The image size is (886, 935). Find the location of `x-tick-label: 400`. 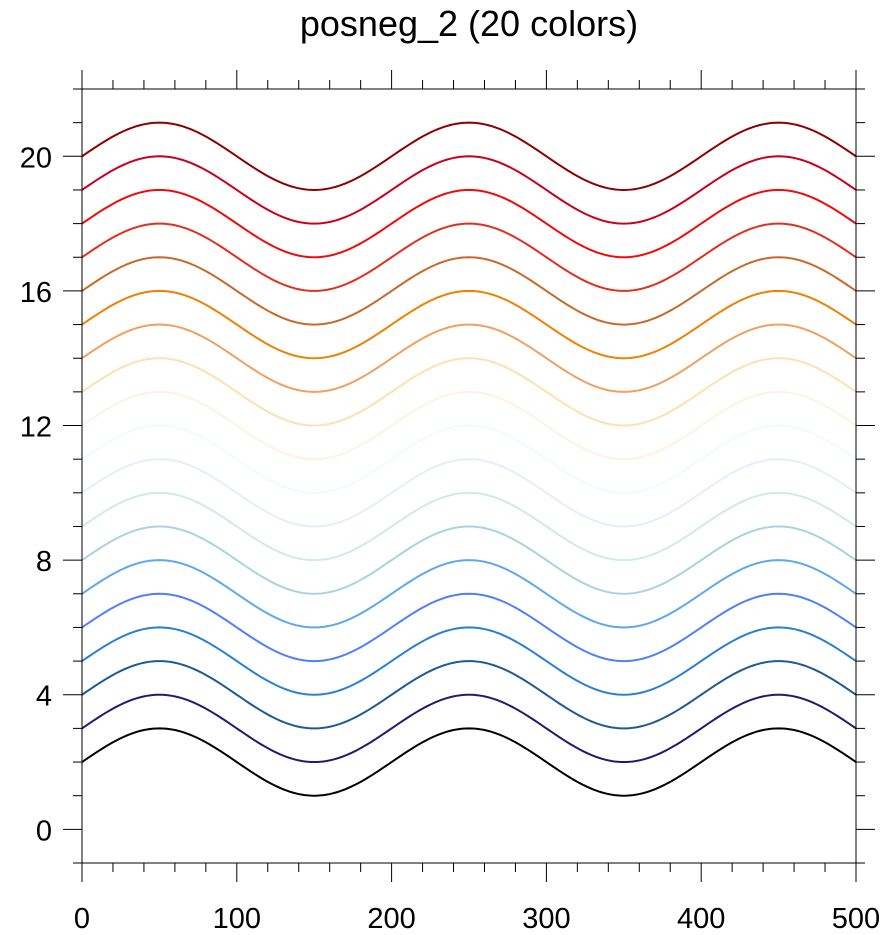

x-tick-label: 400 is located at coordinates (701, 919).